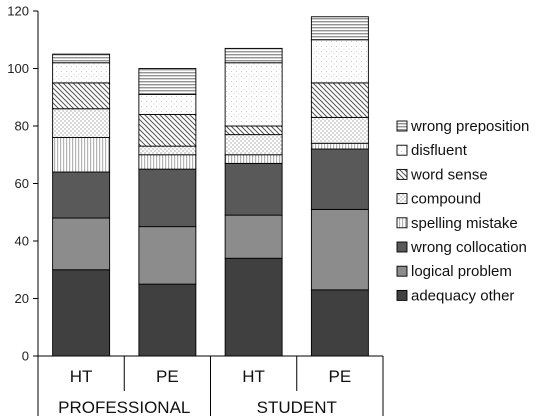 This screenshot has width=550, height=420. I want to click on x-group-label: STUDENT, so click(297, 407).